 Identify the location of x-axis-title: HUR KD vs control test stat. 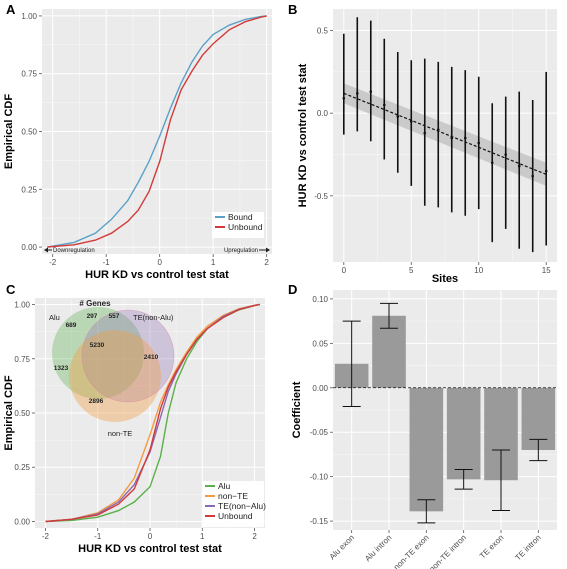
(150, 549).